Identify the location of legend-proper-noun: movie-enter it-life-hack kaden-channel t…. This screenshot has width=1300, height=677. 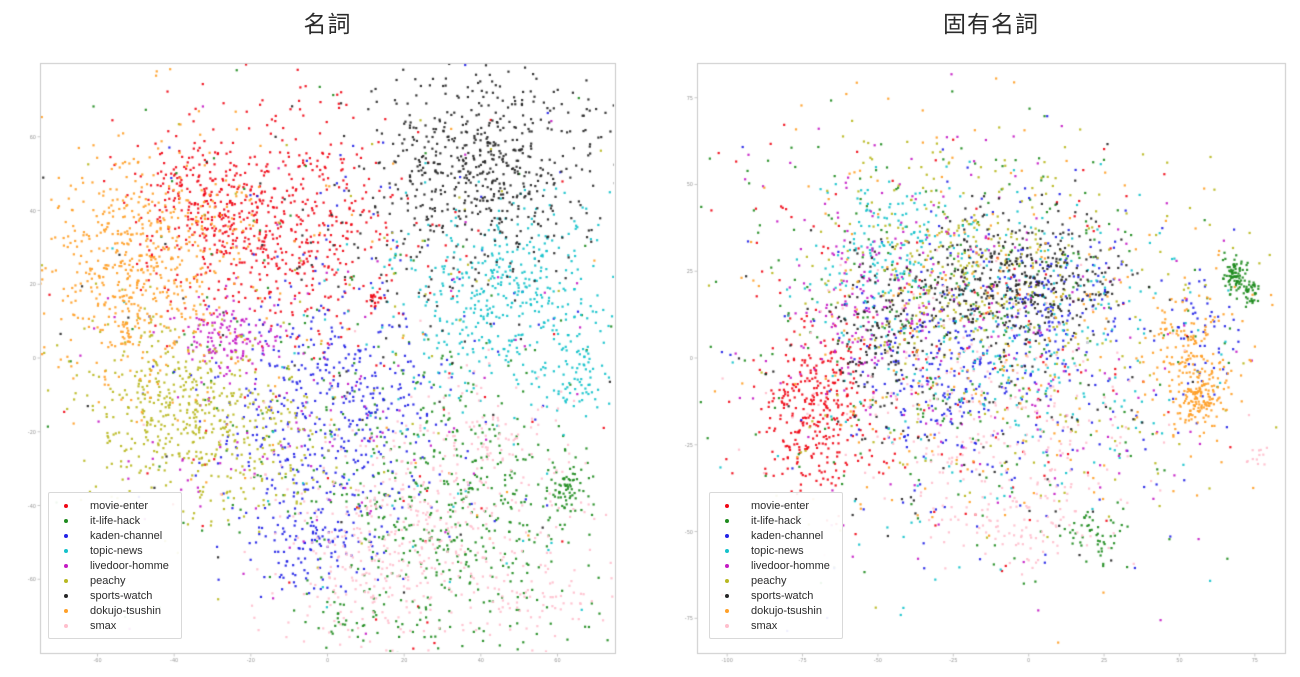
(776, 565).